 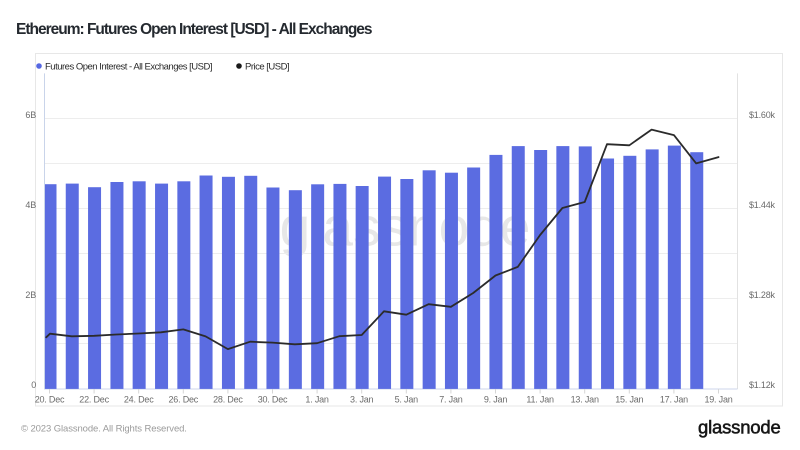 I want to click on svg-text:© 2023 Glassnode. All Rights R: © 2023 Glassnode. All Rights Reserved., so click(x=104, y=429).